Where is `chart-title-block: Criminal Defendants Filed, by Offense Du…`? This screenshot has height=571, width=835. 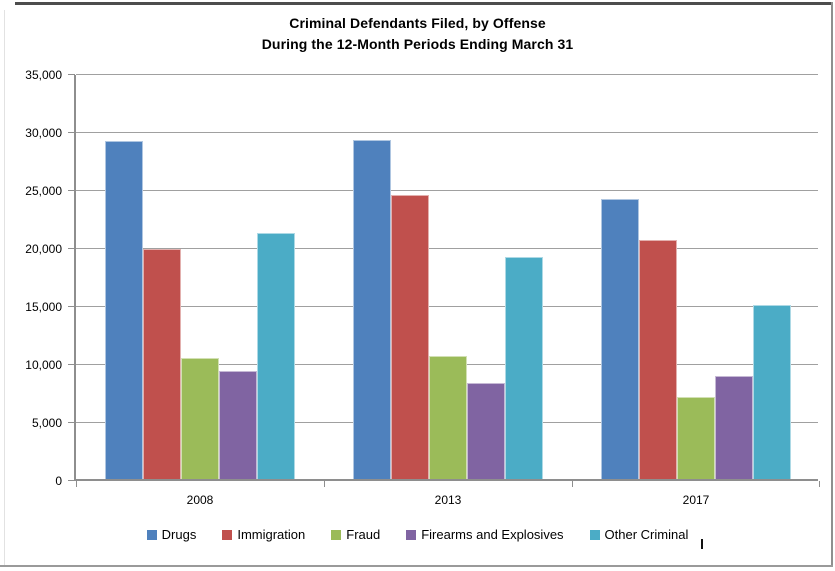 chart-title-block: Criminal Defendants Filed, by Offense Du… is located at coordinates (417, 34).